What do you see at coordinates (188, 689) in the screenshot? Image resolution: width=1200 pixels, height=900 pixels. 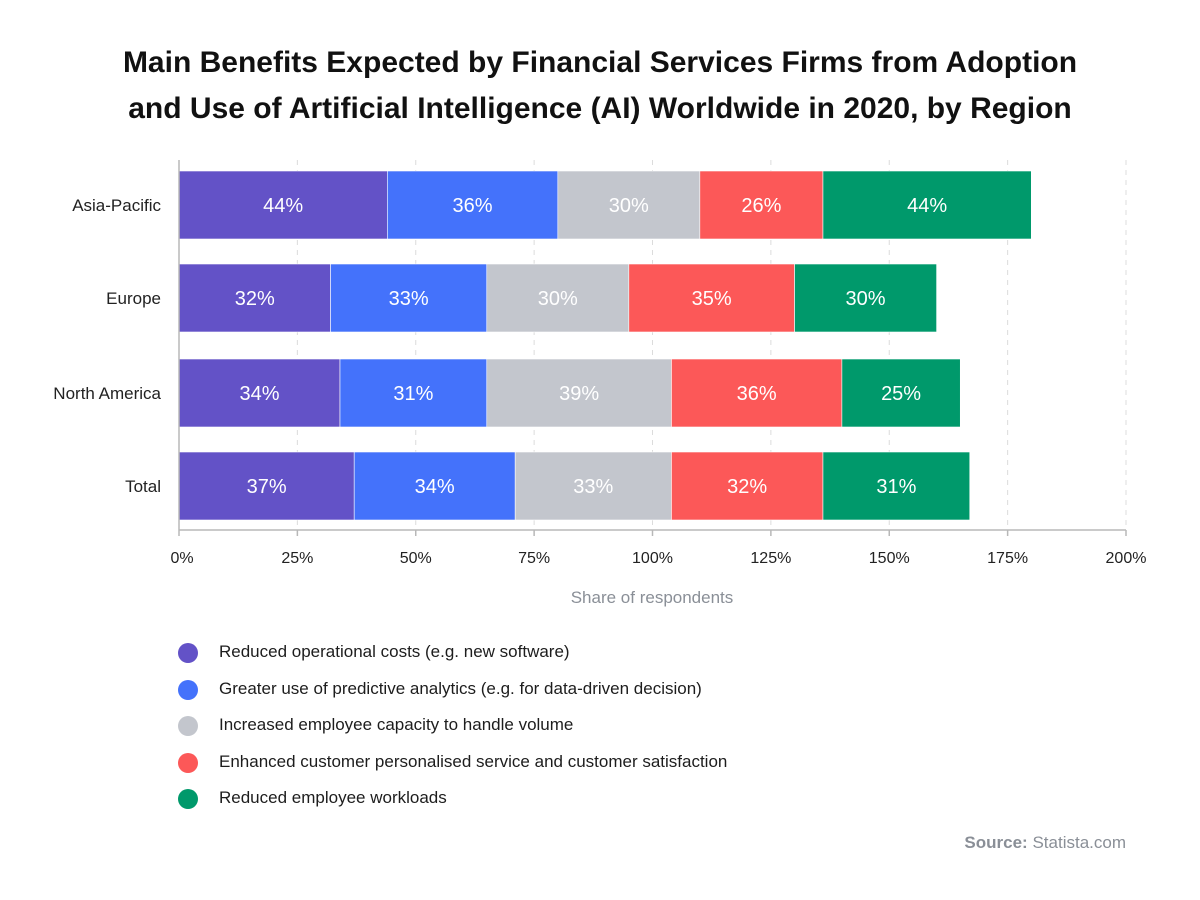 I see `legend-swatch-predictive-analytics` at bounding box center [188, 689].